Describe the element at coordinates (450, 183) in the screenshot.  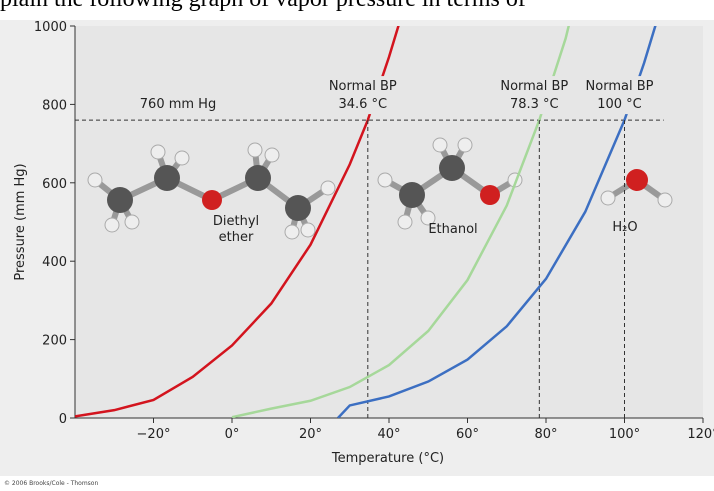
I see `ethanol-molecule` at that location.